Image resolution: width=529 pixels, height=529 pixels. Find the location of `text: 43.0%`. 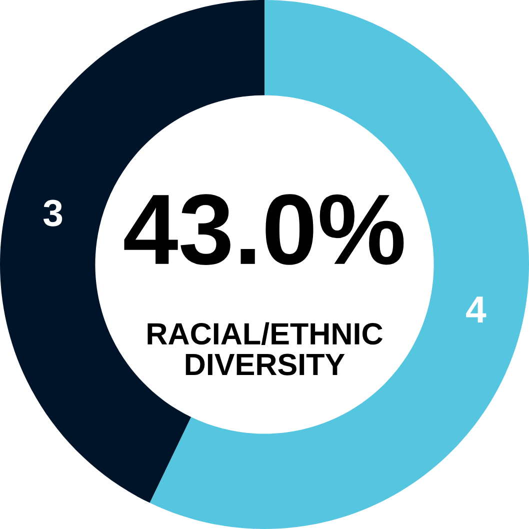

text: 43.0% is located at coordinates (264, 230).